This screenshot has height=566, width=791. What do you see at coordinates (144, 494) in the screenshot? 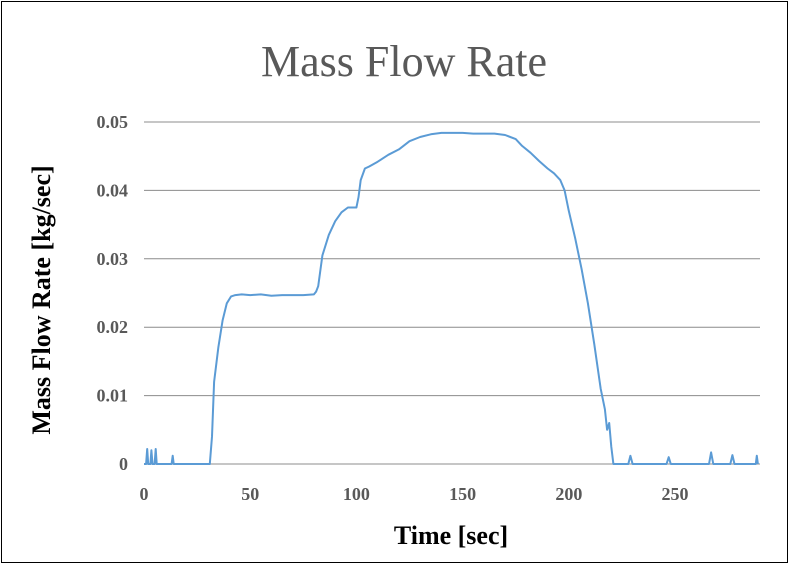
I see `x-tick-label: 0` at bounding box center [144, 494].